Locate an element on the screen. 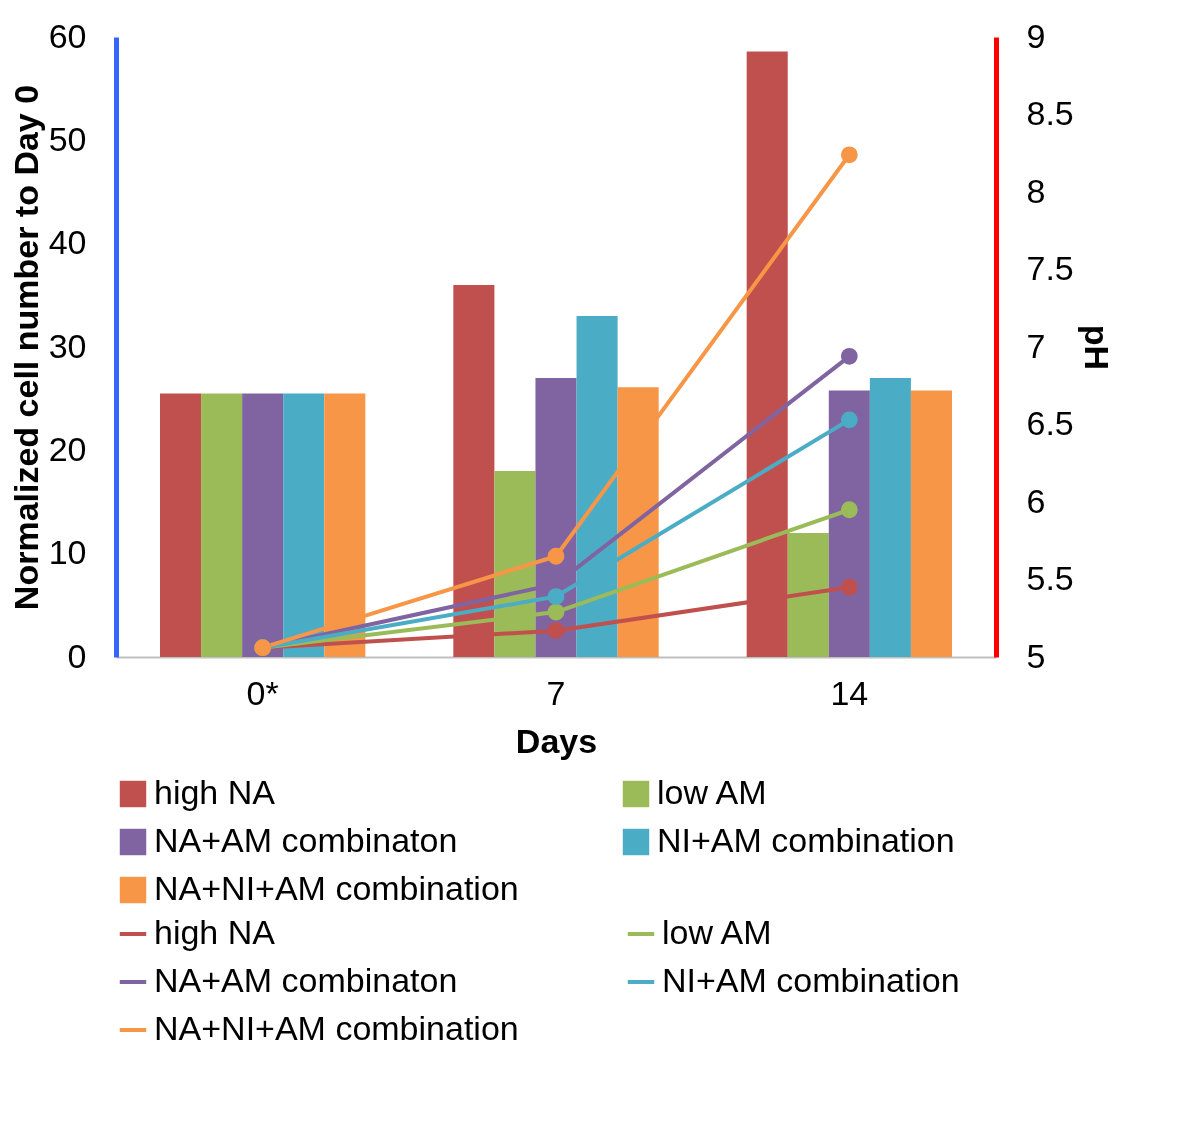 This screenshot has height=1142, width=1183. y2-tick-label: 7.5 is located at coordinates (1050, 268).